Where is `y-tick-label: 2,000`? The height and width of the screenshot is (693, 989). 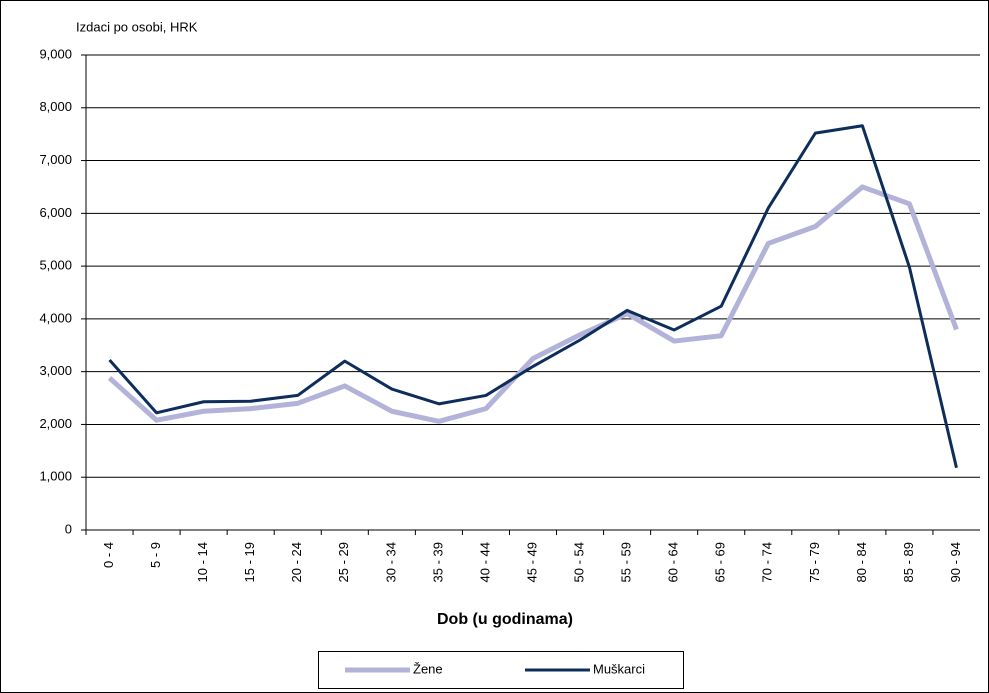
y-tick-label: 2,000 is located at coordinates (55, 423).